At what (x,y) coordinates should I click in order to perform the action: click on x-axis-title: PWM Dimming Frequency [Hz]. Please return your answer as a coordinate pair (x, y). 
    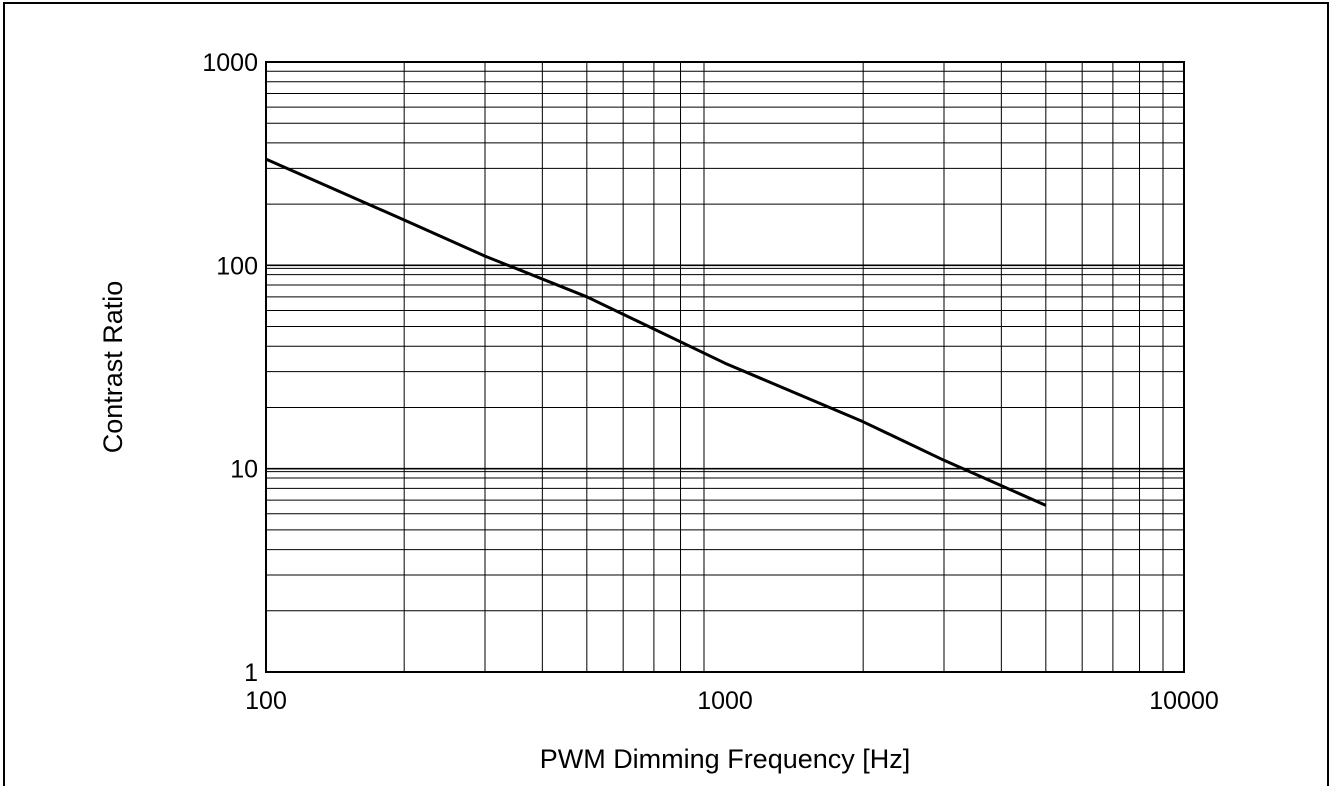
    Looking at the image, I should click on (725, 759).